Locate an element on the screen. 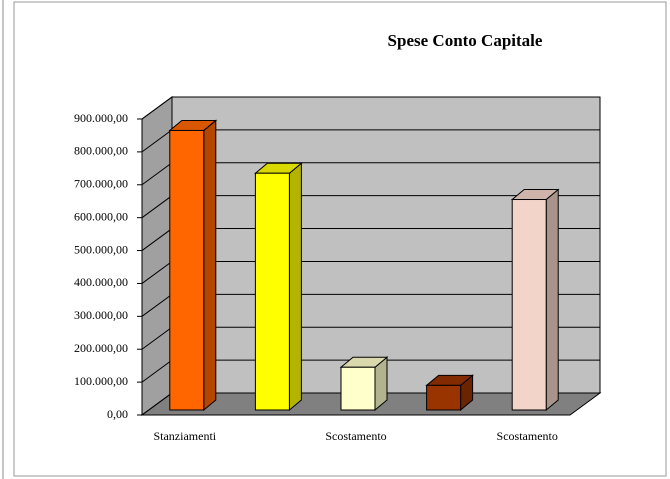 This screenshot has width=670, height=479. y-tick-label: 100.000,00 is located at coordinates (101, 381).